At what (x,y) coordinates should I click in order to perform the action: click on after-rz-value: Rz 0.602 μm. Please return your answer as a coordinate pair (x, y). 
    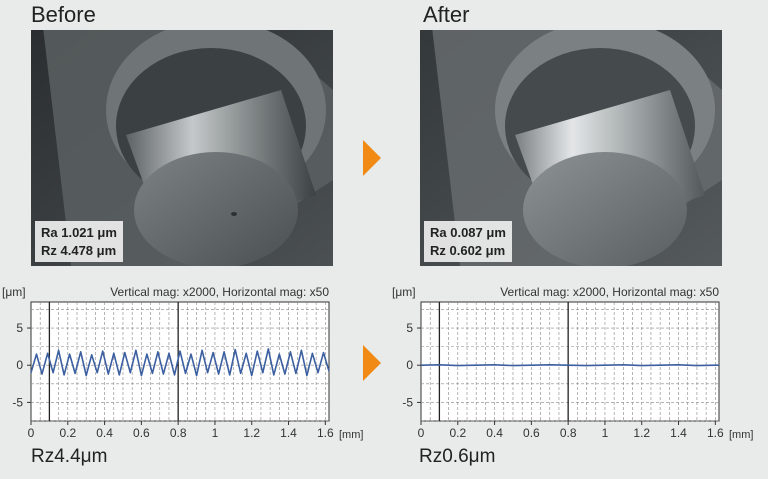
    Looking at the image, I should click on (468, 250).